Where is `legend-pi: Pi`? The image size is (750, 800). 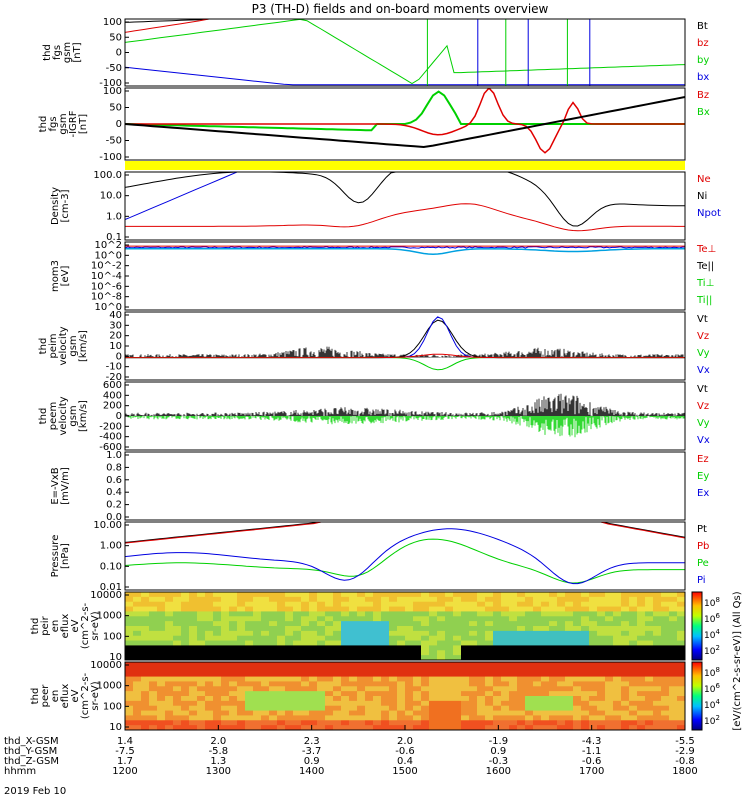 legend-pi: Pi is located at coordinates (701, 580).